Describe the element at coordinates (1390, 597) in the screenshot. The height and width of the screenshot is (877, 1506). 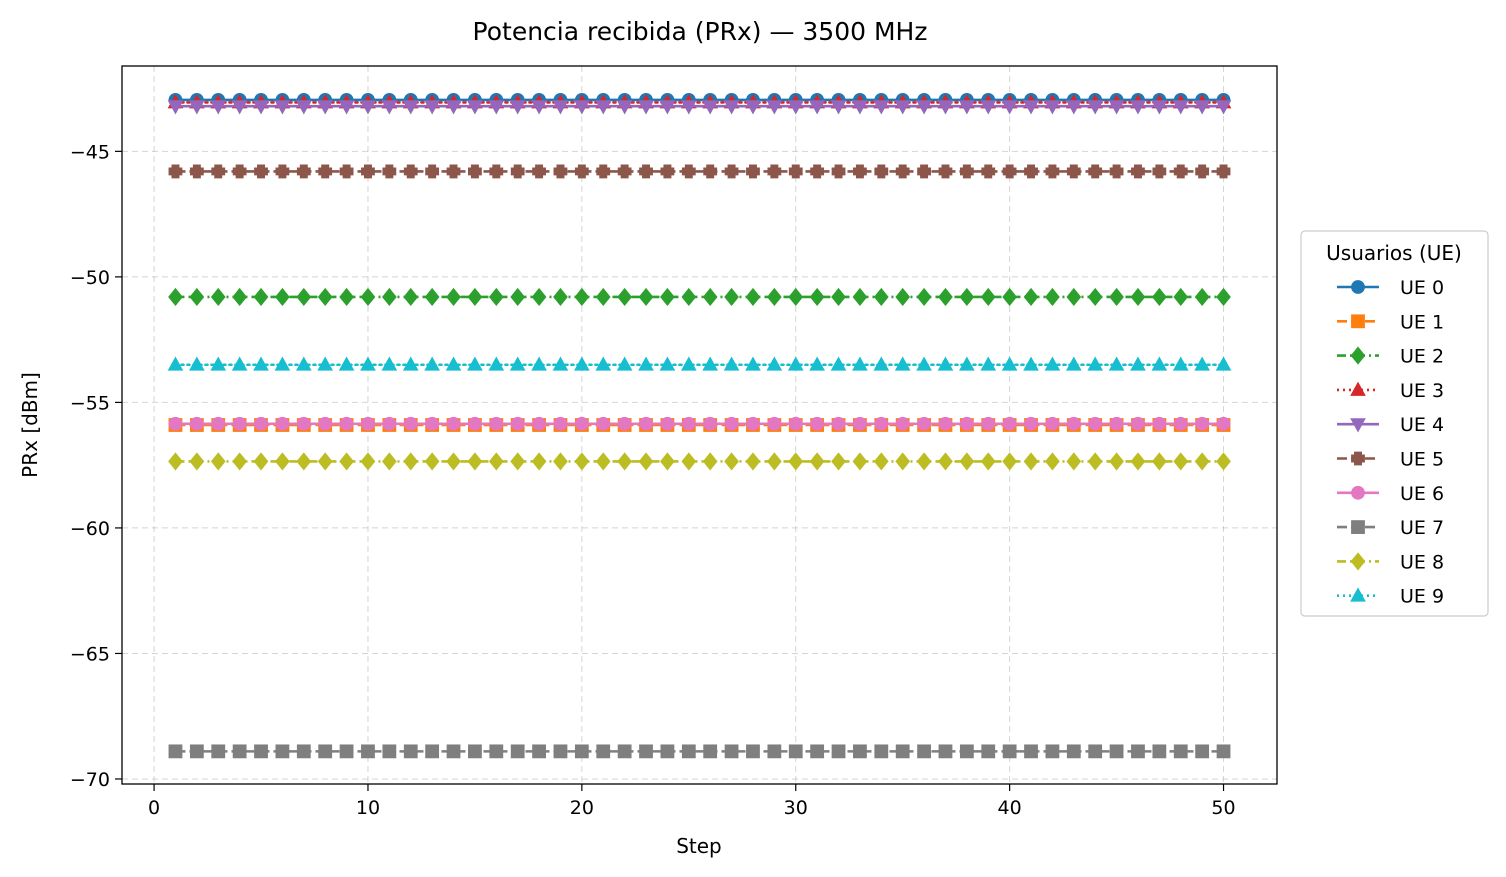
I see `legend-item: UE 9` at that location.